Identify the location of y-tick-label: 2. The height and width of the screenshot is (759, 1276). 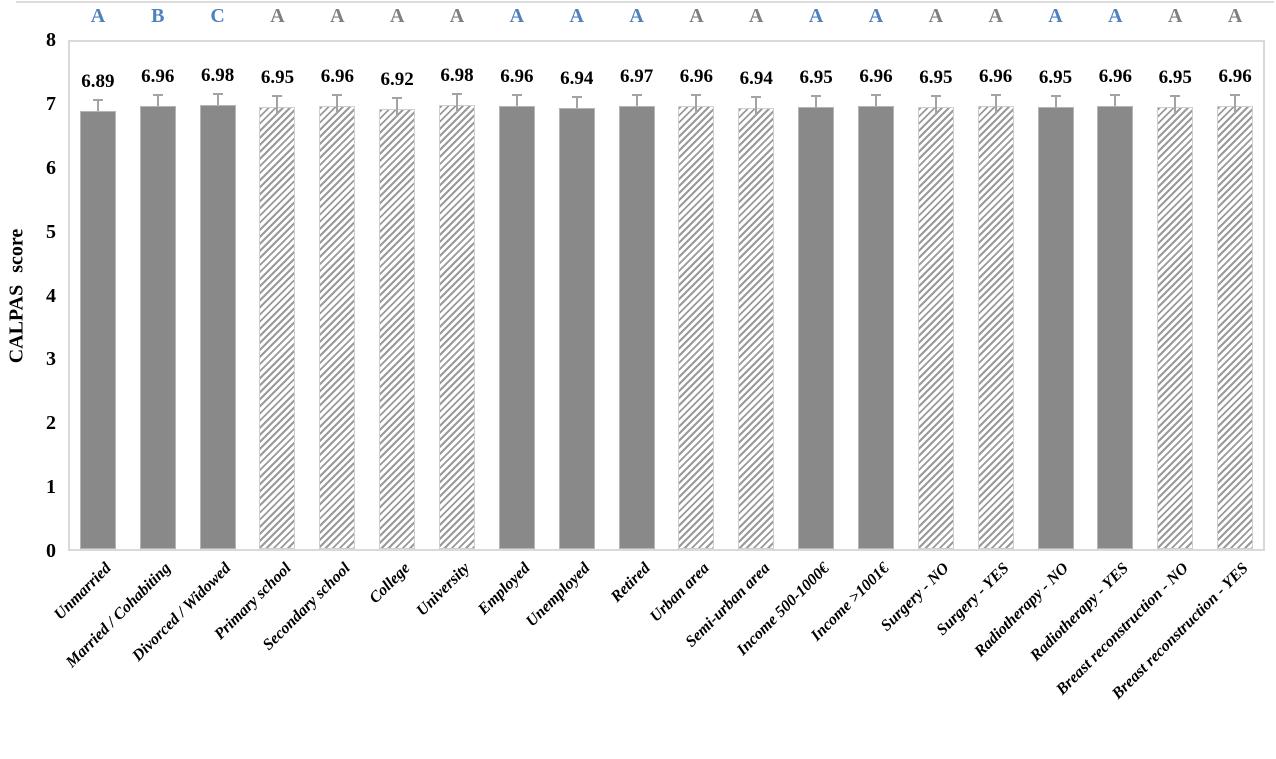
(51, 423).